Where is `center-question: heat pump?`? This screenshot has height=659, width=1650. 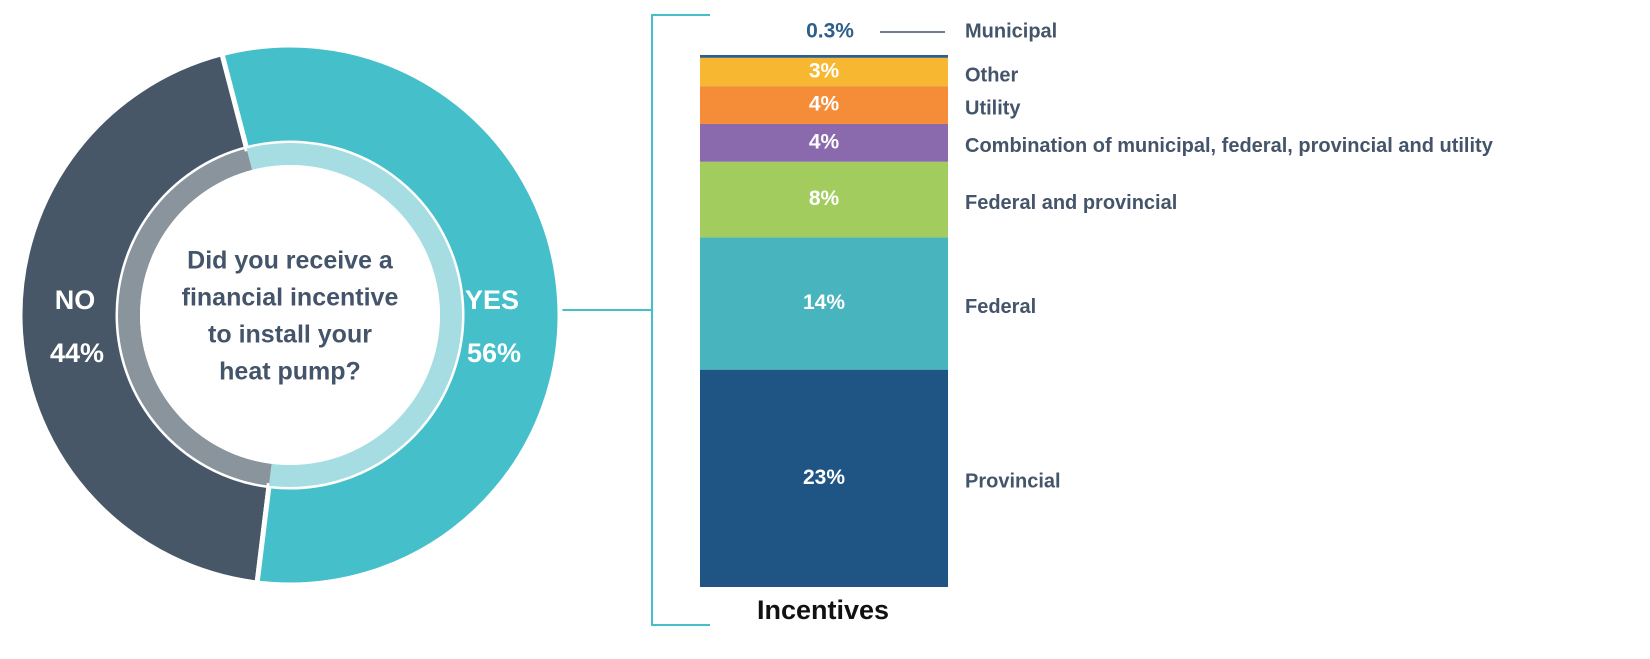 center-question: heat pump? is located at coordinates (290, 372).